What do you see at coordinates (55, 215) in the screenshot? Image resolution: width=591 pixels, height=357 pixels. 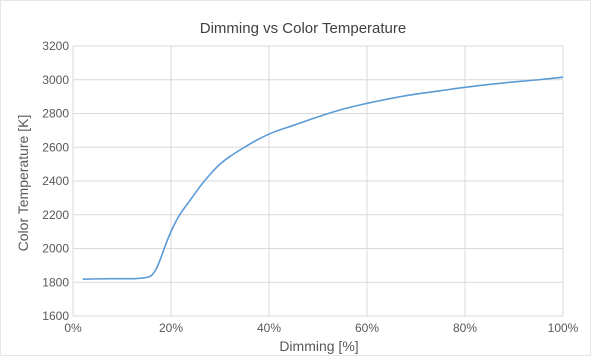 I see `y-tick-label: 2200` at bounding box center [55, 215].